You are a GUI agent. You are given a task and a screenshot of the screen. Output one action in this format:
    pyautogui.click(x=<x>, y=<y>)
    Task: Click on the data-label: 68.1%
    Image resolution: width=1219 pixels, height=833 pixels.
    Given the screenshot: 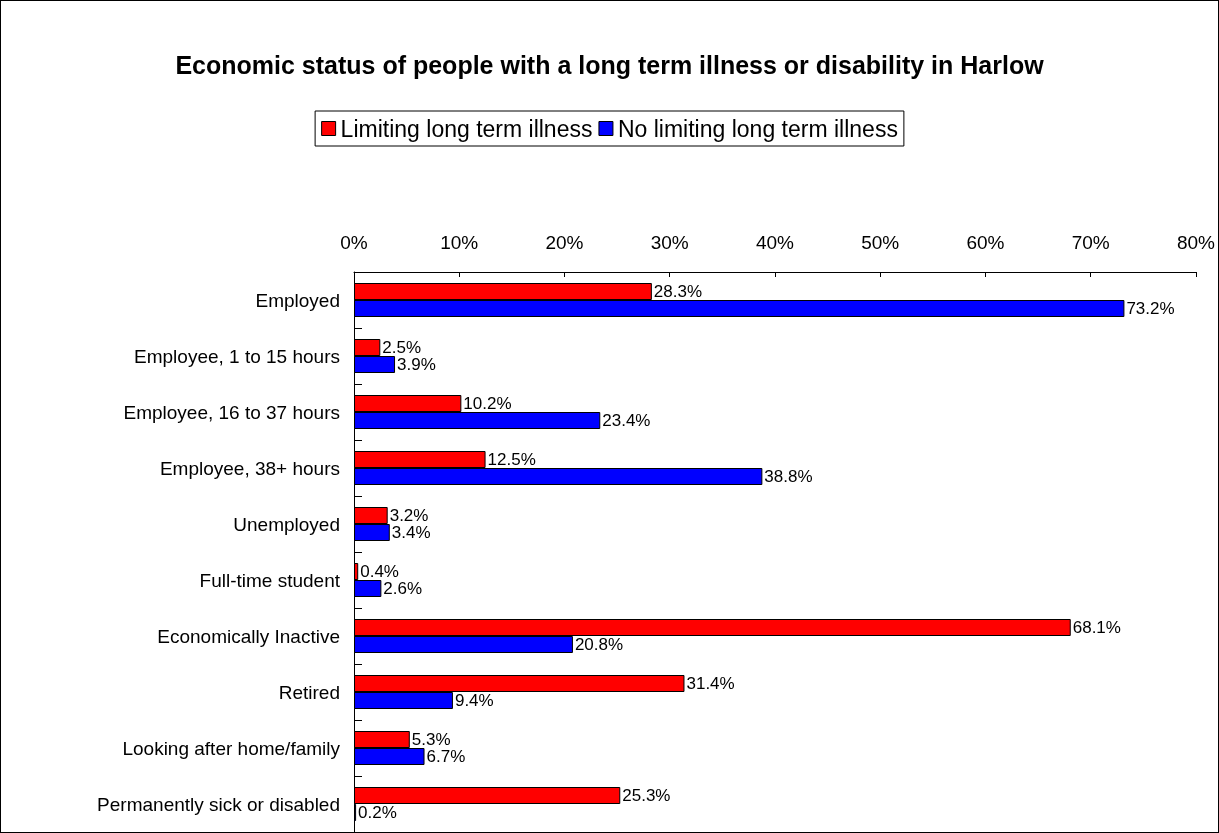 What is the action you would take?
    pyautogui.click(x=1096, y=627)
    